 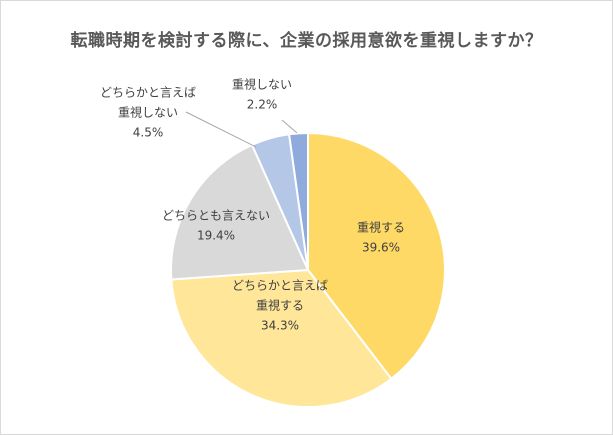 I want to click on slice-value-label: 39.6%, so click(x=381, y=248).